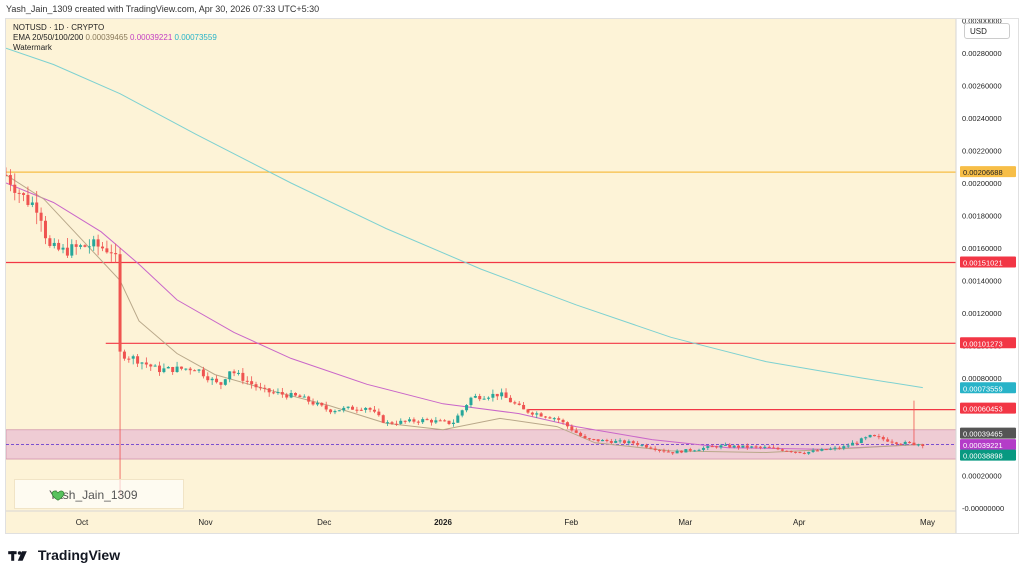 This screenshot has width=1024, height=574. I want to click on brand-logo: TradingView, so click(64, 555).